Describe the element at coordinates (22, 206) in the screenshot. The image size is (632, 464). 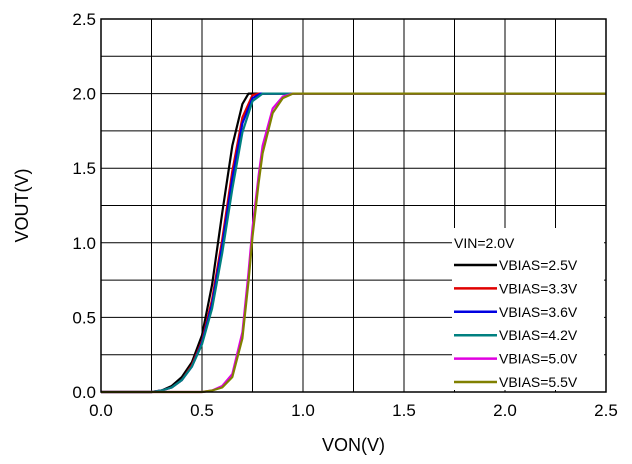
I see `y-axis-title: VOUT(V)` at that location.